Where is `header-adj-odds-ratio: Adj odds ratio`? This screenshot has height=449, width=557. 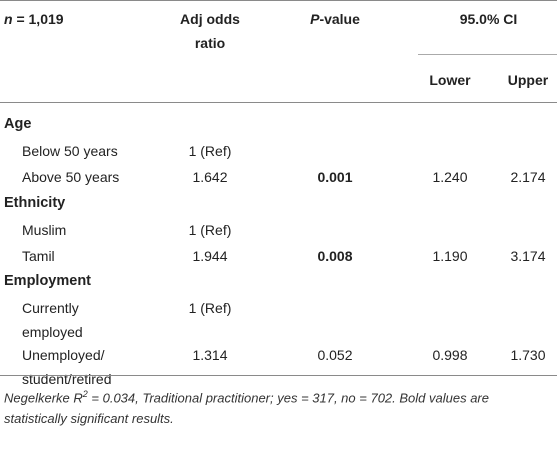 header-adj-odds-ratio: Adj odds ratio is located at coordinates (210, 31).